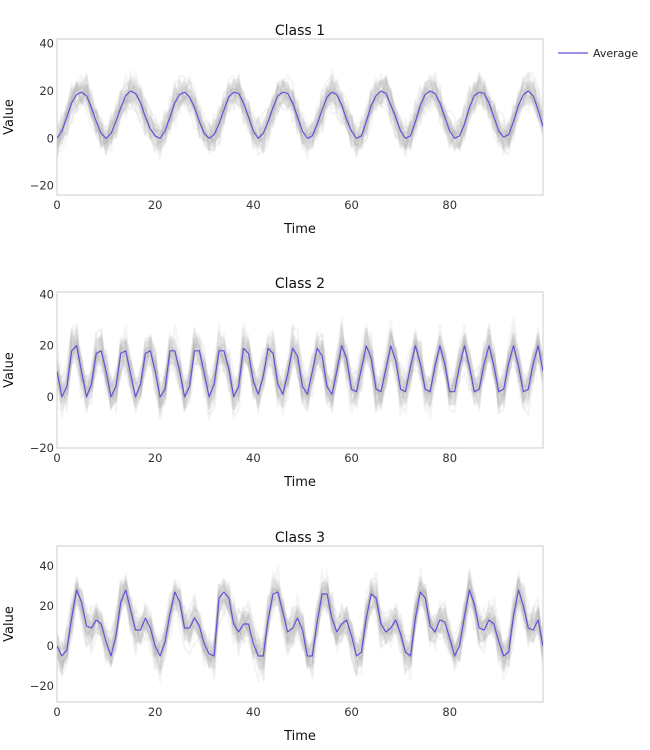  I want to click on chart-title: Class 3, so click(300, 538).